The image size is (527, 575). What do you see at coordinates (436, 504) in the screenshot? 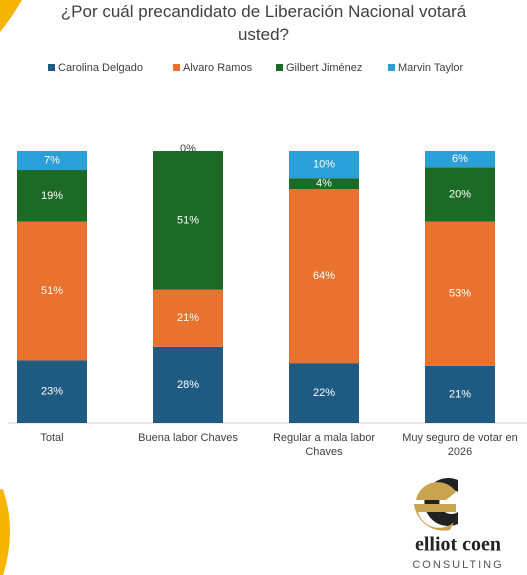
I see `logo-mark` at bounding box center [436, 504].